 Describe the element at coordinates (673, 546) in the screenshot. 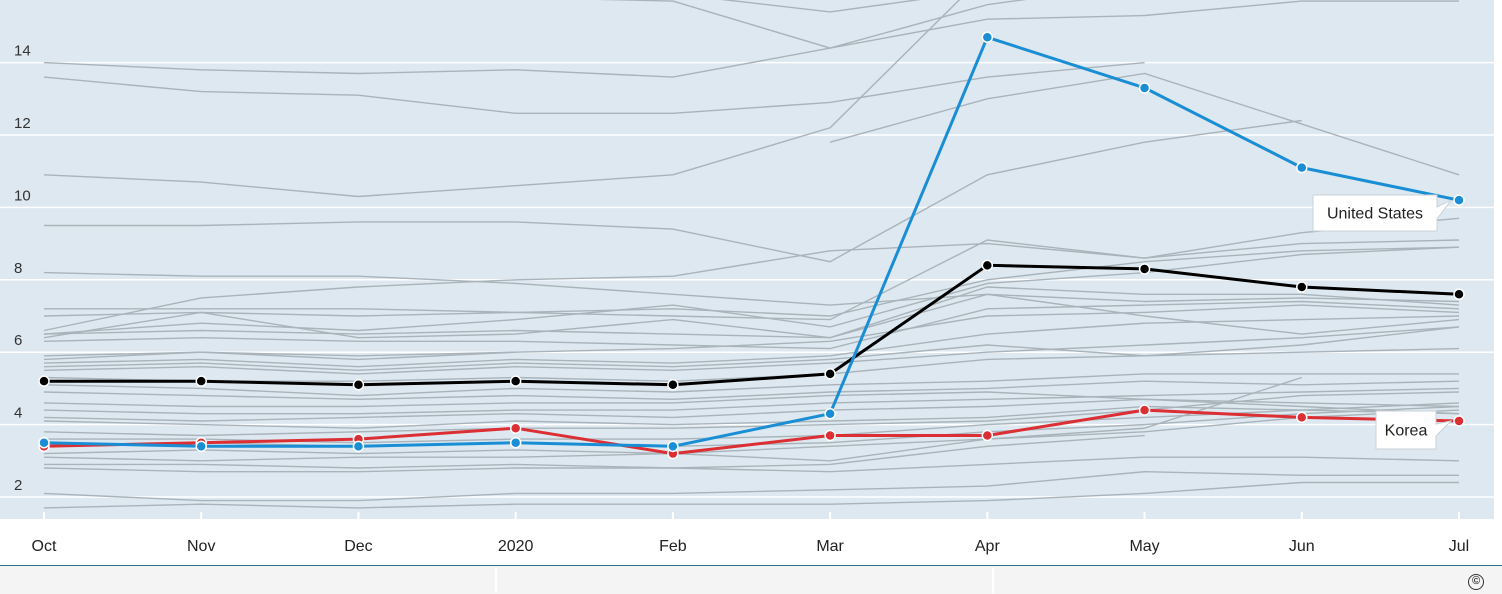

I see `x-tick-label: Feb` at that location.